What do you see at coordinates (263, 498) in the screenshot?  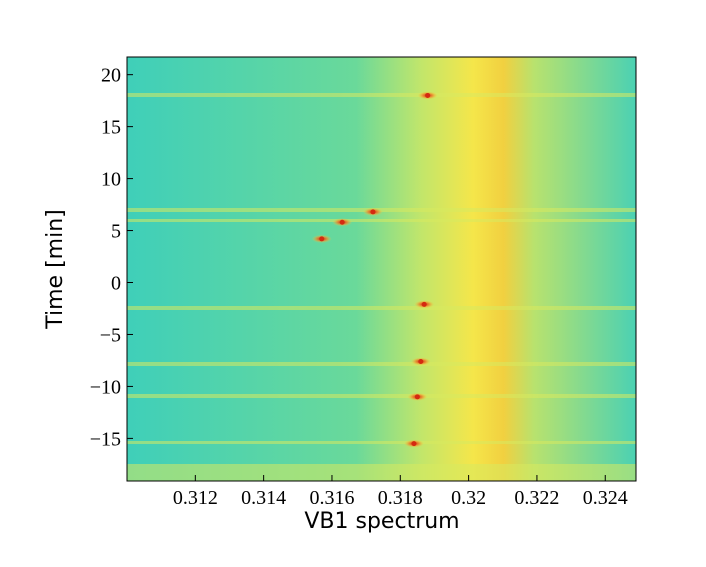 I see `x-tick-label: 0.314` at bounding box center [263, 498].